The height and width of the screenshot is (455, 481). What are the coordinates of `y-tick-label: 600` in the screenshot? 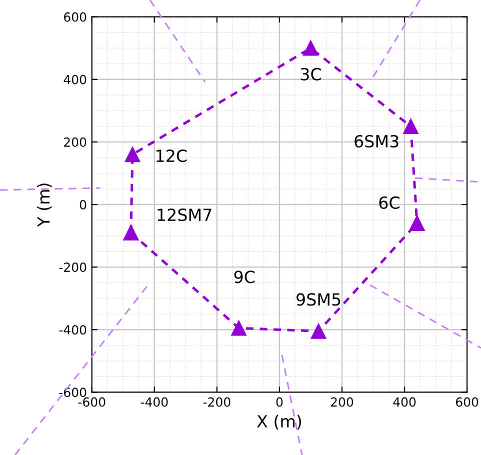 It's located at (75, 17).